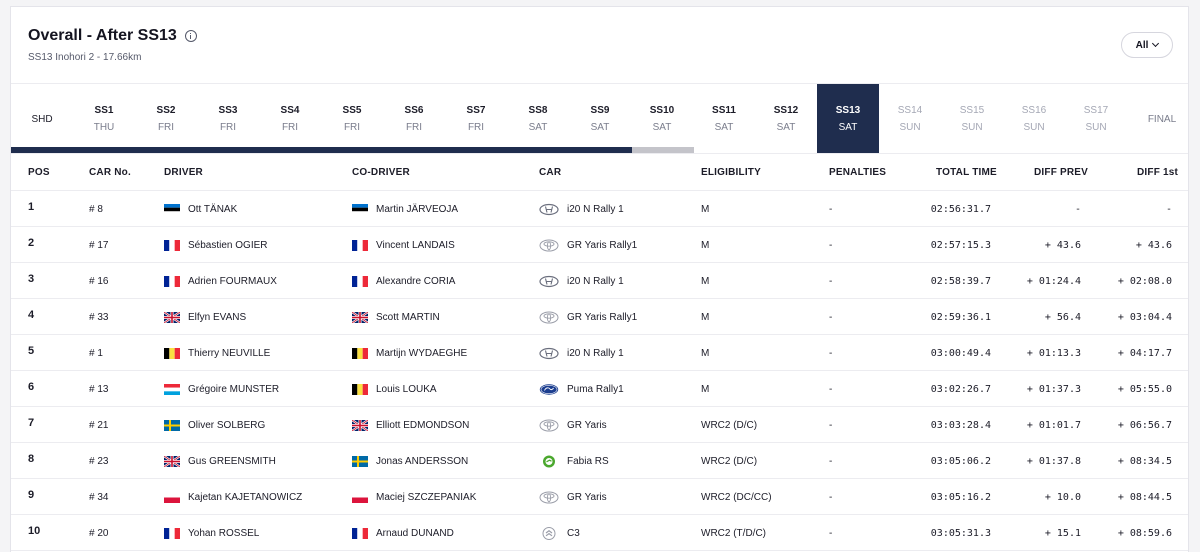 This screenshot has width=1200, height=552. I want to click on row-driver: Adrien FOURMAUX, so click(220, 281).